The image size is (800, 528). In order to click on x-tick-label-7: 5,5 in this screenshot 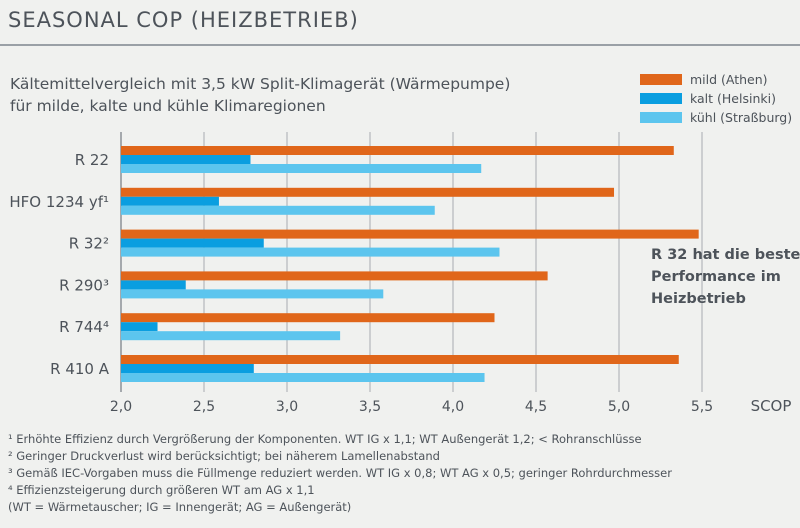, I will do `click(702, 407)`.